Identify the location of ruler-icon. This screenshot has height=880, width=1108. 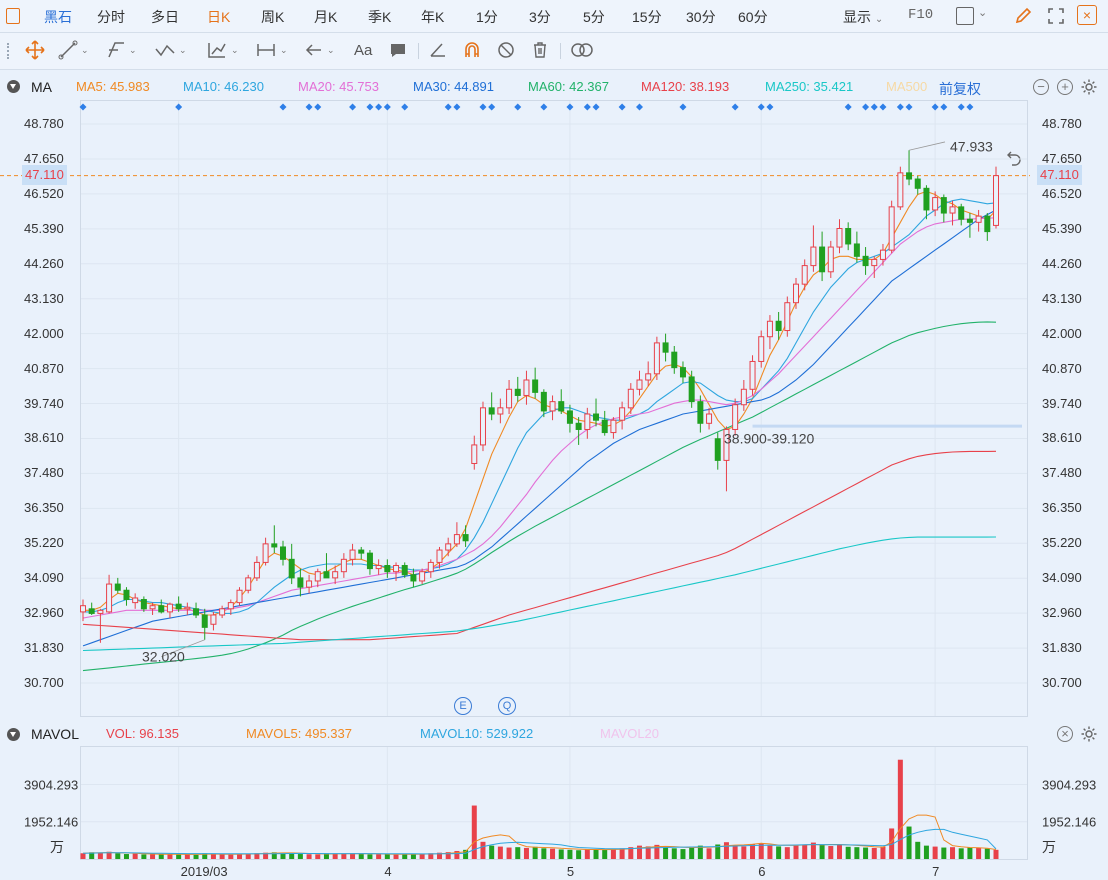
(266, 50).